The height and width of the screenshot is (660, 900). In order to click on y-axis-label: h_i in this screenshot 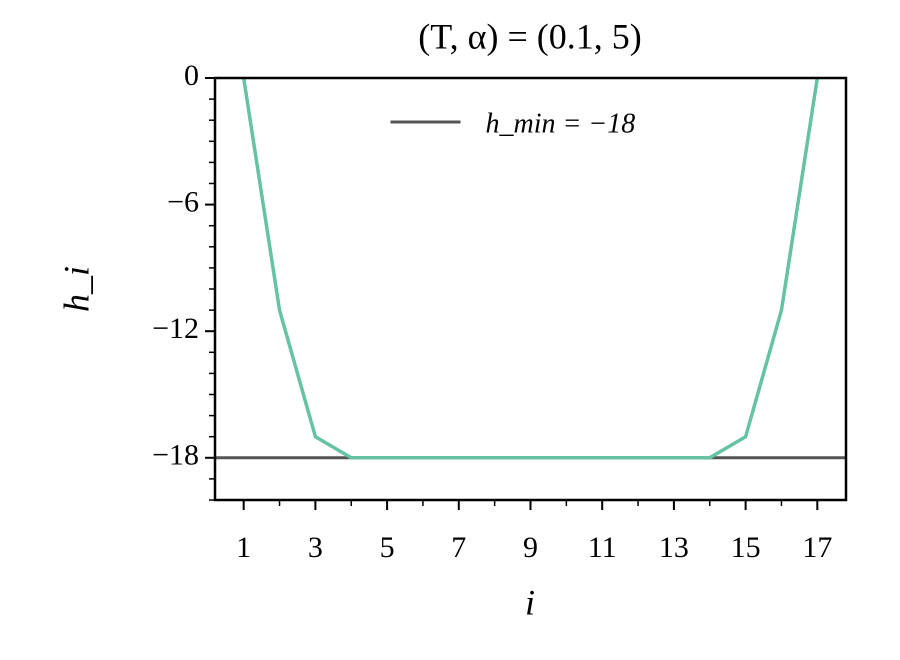, I will do `click(76, 289)`.